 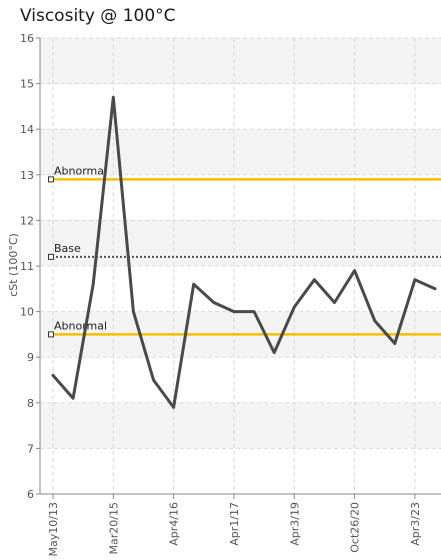 What do you see at coordinates (27, 129) in the screenshot?
I see `y-tick-label: 14` at bounding box center [27, 129].